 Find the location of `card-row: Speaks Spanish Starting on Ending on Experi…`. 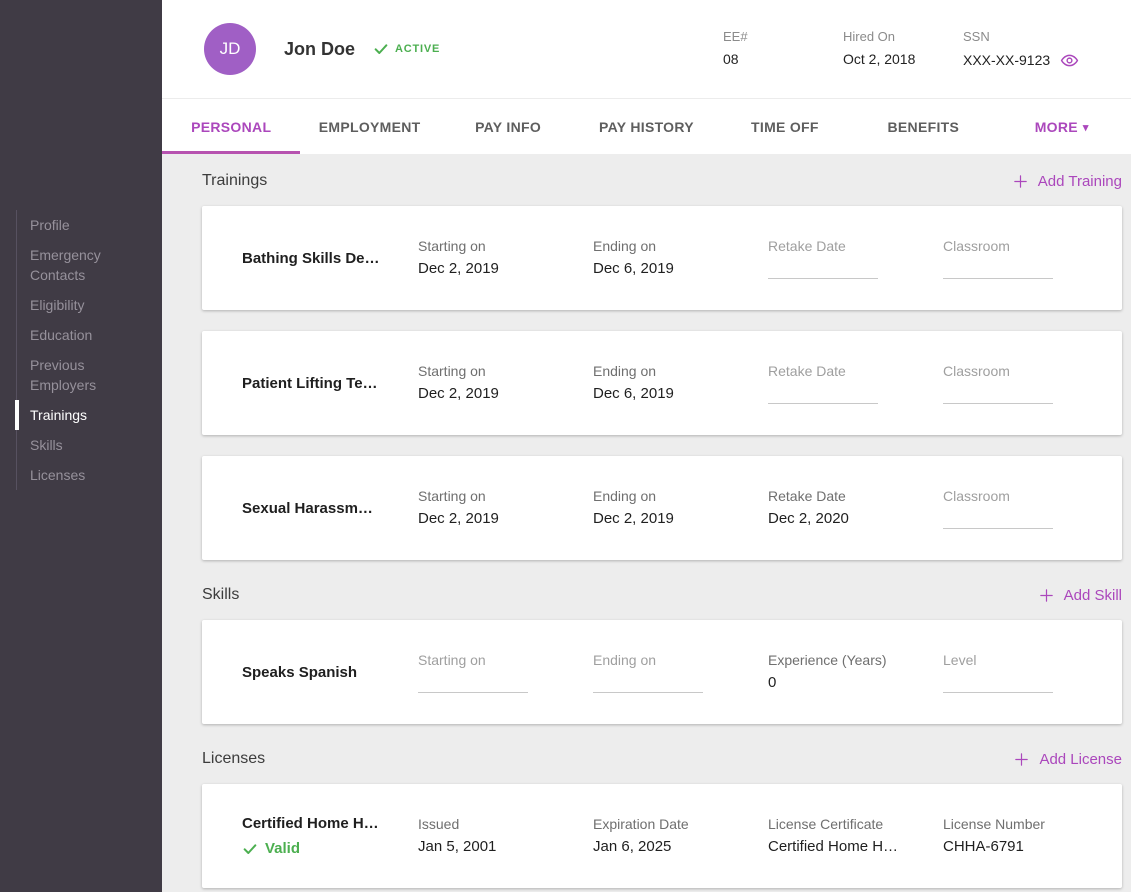

card-row: Speaks Spanish Starting on Ending on Experi… is located at coordinates (662, 672).